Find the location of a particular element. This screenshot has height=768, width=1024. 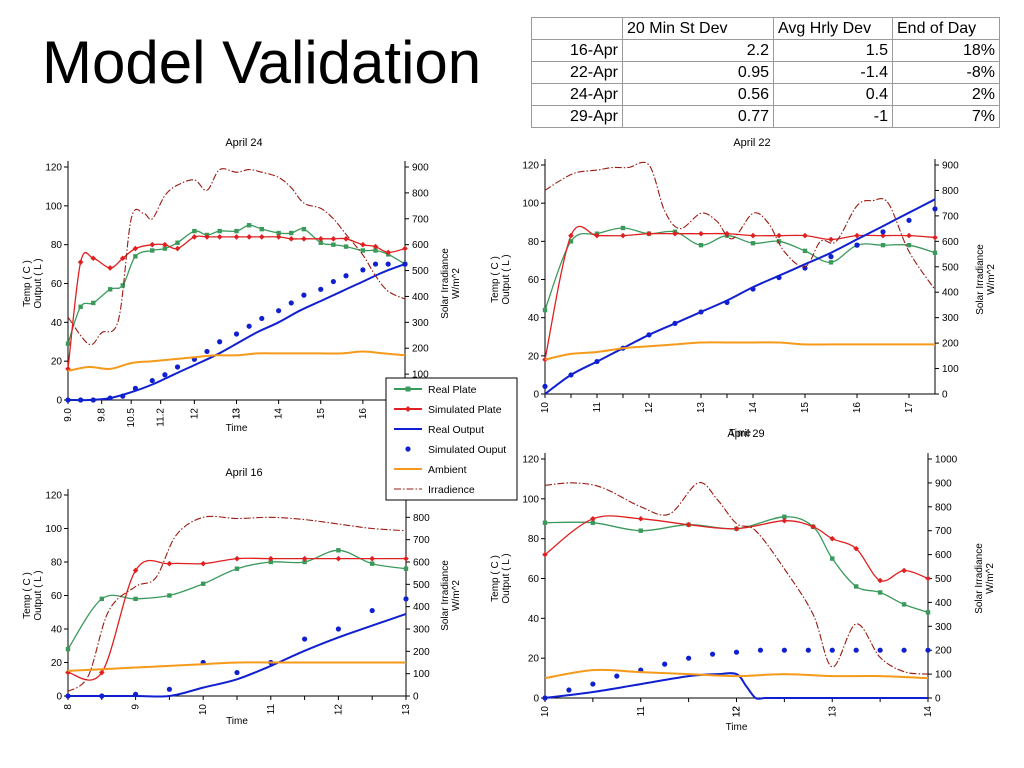

series-simulated-plate is located at coordinates (236, 303).